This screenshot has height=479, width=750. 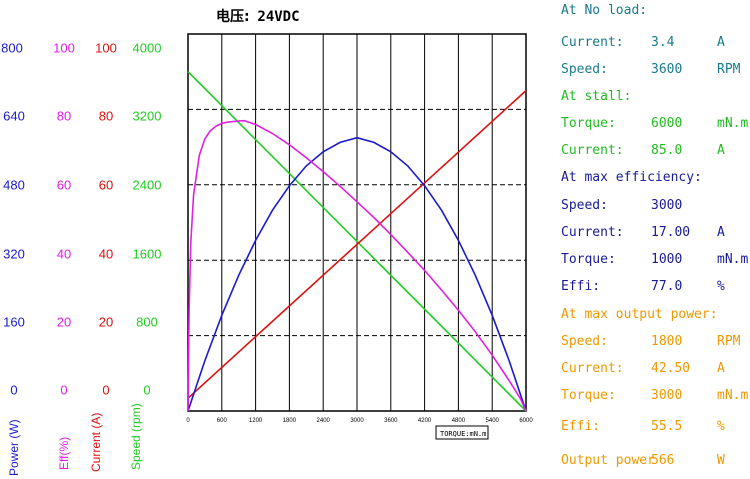 What do you see at coordinates (721, 368) in the screenshot?
I see `maxout-current-unit: A` at bounding box center [721, 368].